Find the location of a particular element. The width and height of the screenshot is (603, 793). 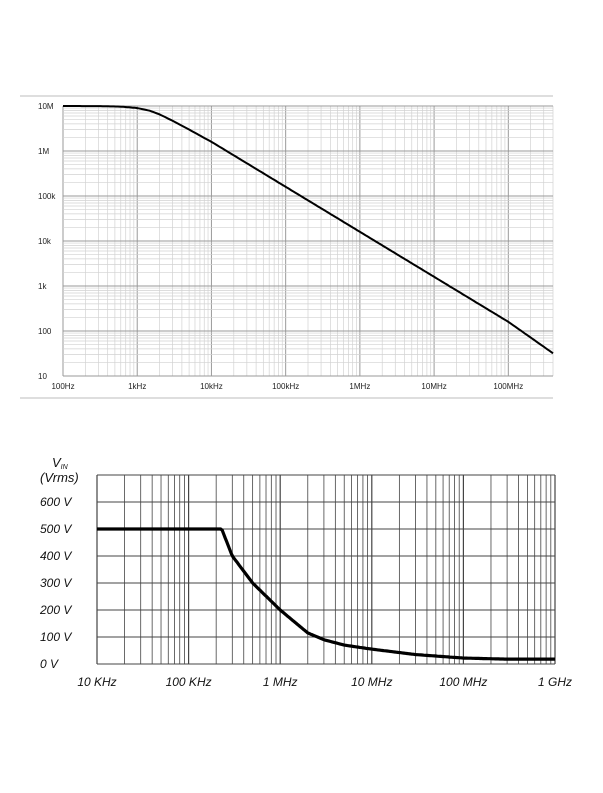

chart2-x-tick-label: 1 GHz is located at coordinates (555, 682).